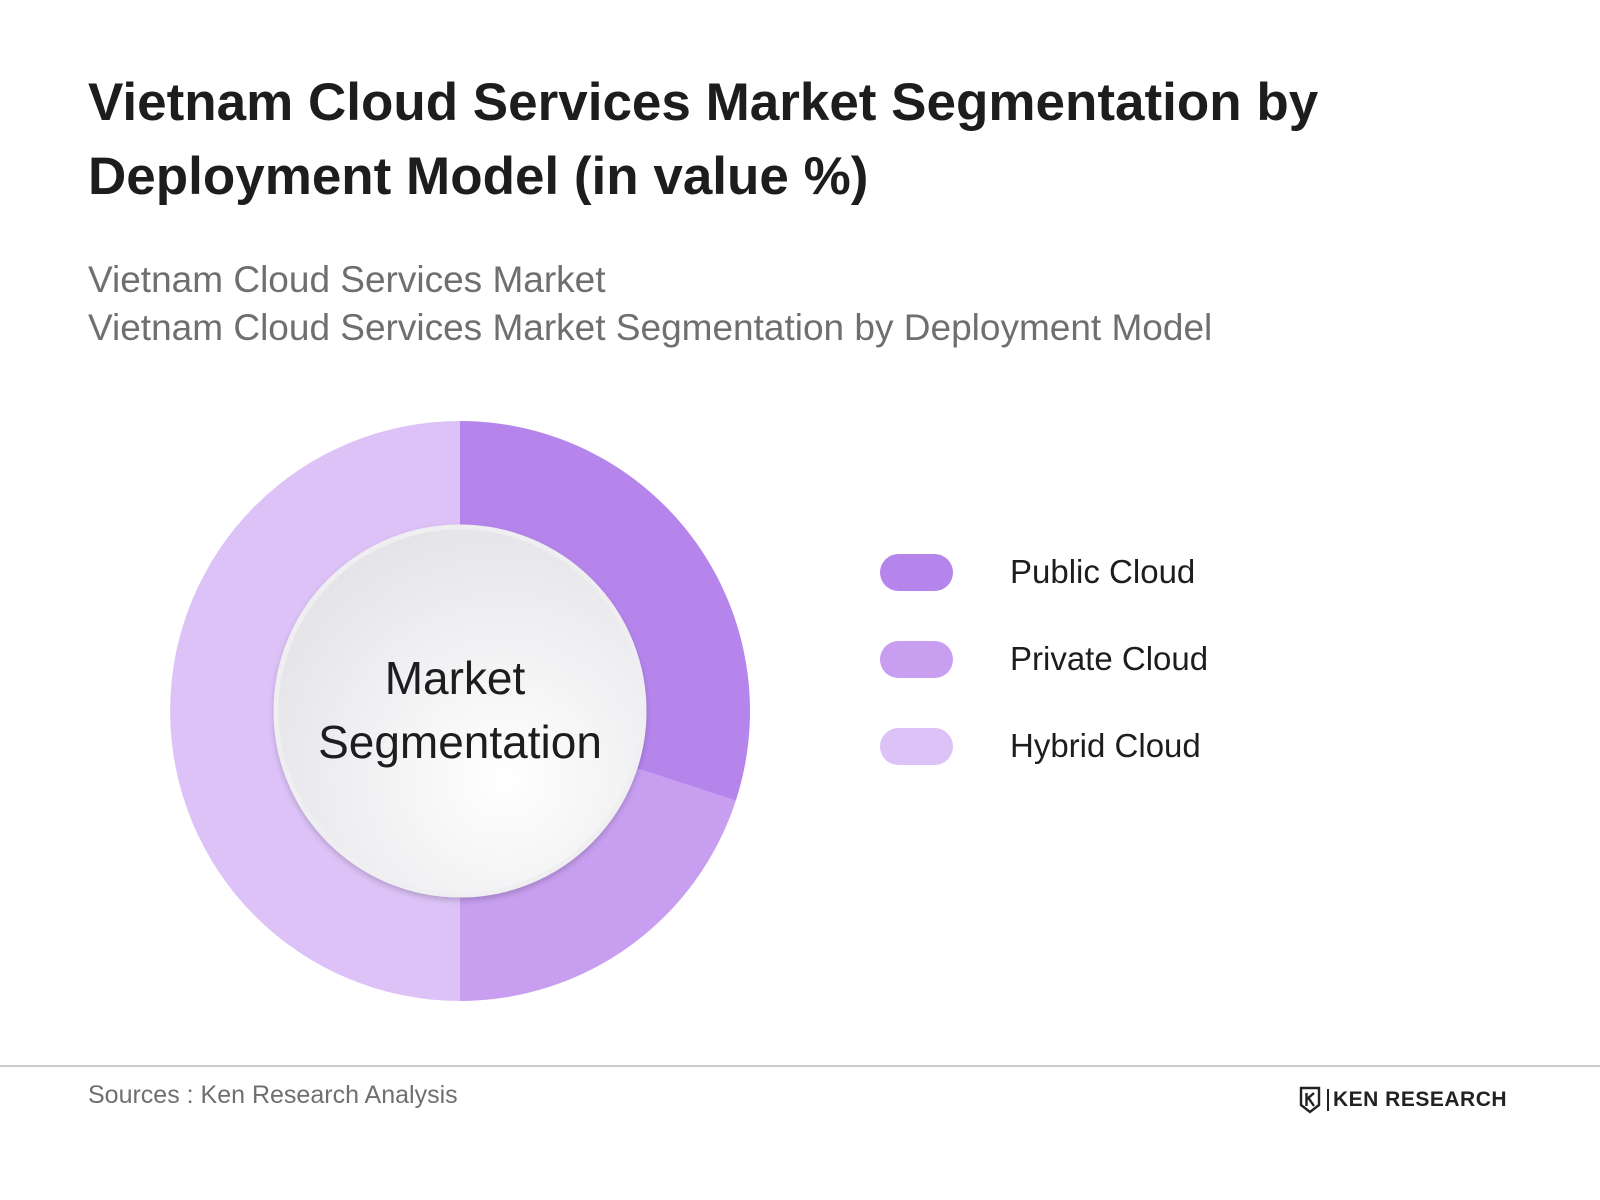 The width and height of the screenshot is (1600, 1200). I want to click on logo-text: KEN RESEARCH, so click(1420, 1099).